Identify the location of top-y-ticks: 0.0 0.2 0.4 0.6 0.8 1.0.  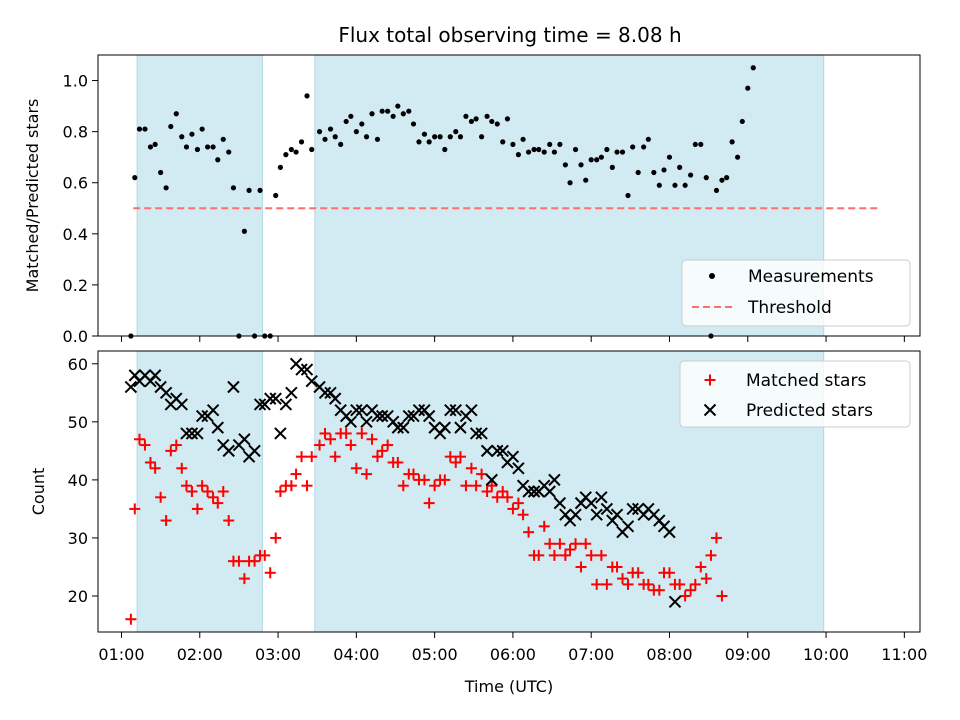
(80, 209).